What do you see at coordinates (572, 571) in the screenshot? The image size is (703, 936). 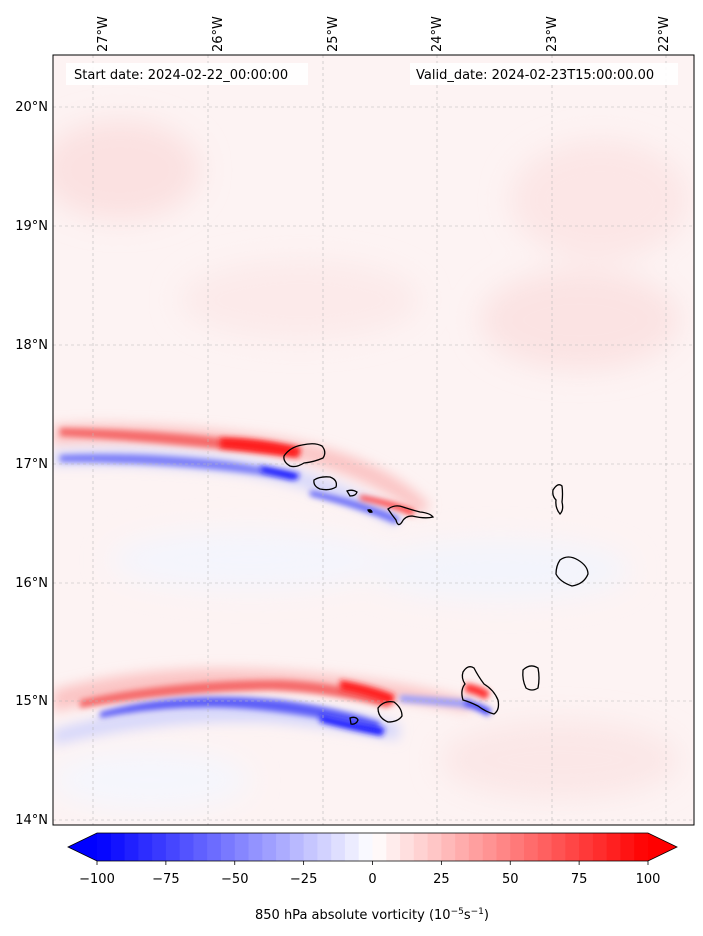 I see `island-boa-vista` at bounding box center [572, 571].